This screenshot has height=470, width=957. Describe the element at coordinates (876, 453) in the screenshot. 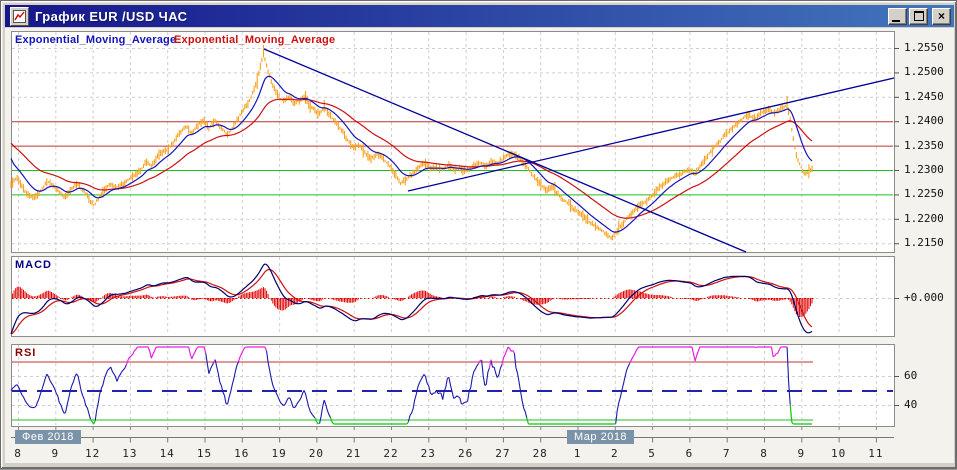

I see `date-tick-label: 11` at that location.